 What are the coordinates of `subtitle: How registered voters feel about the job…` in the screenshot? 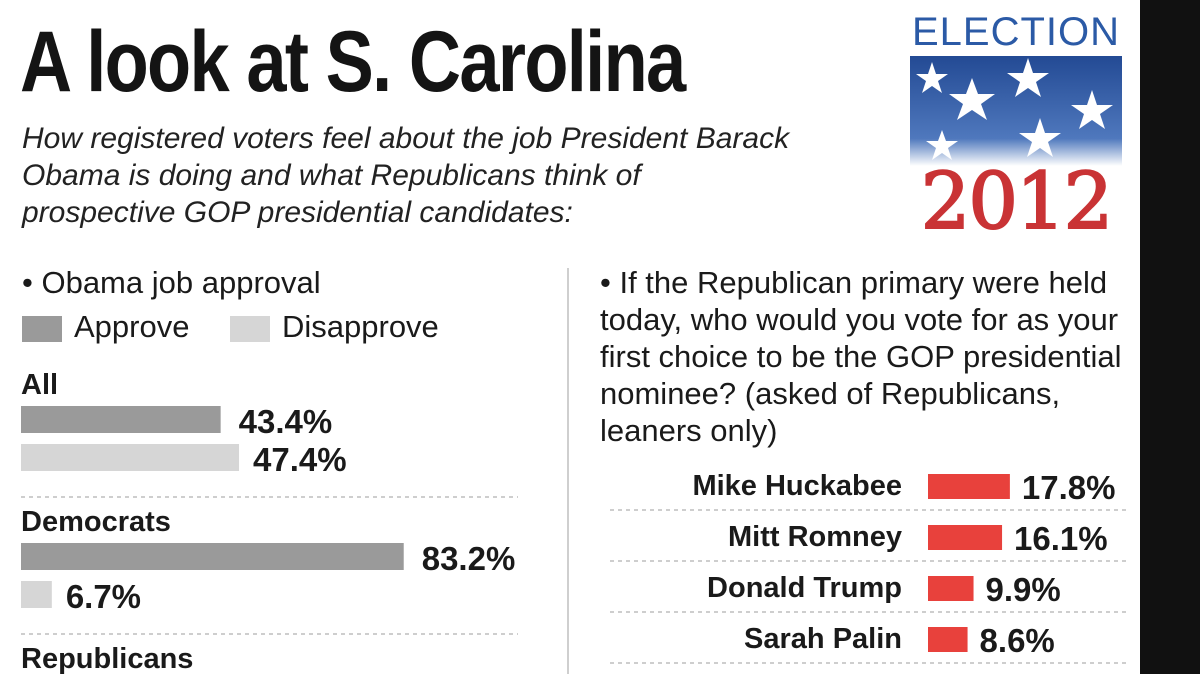 It's located at (406, 175).